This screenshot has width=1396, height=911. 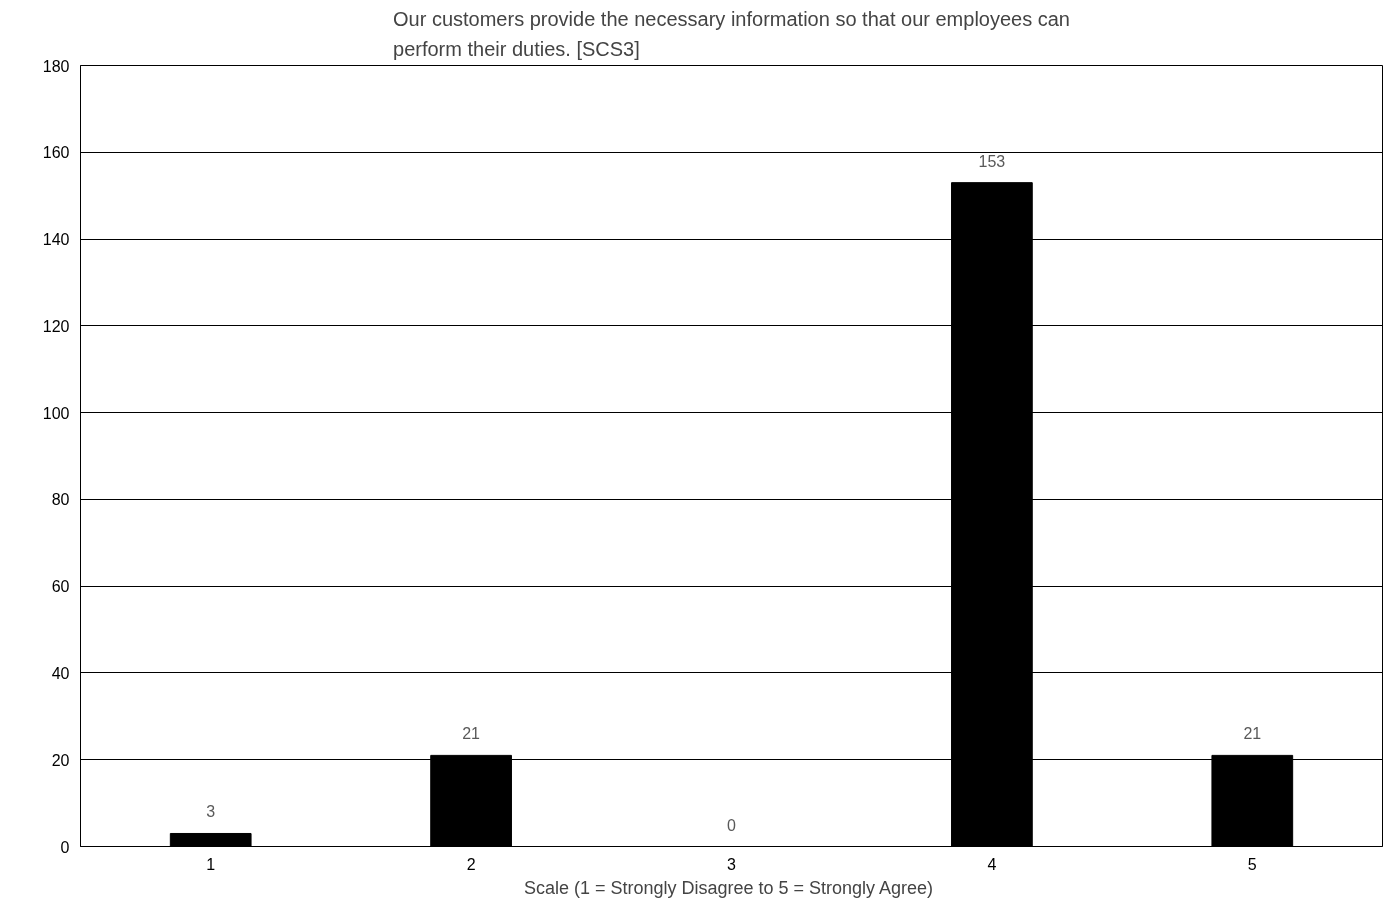 What do you see at coordinates (56, 326) in the screenshot?
I see `y-tick-label: 120` at bounding box center [56, 326].